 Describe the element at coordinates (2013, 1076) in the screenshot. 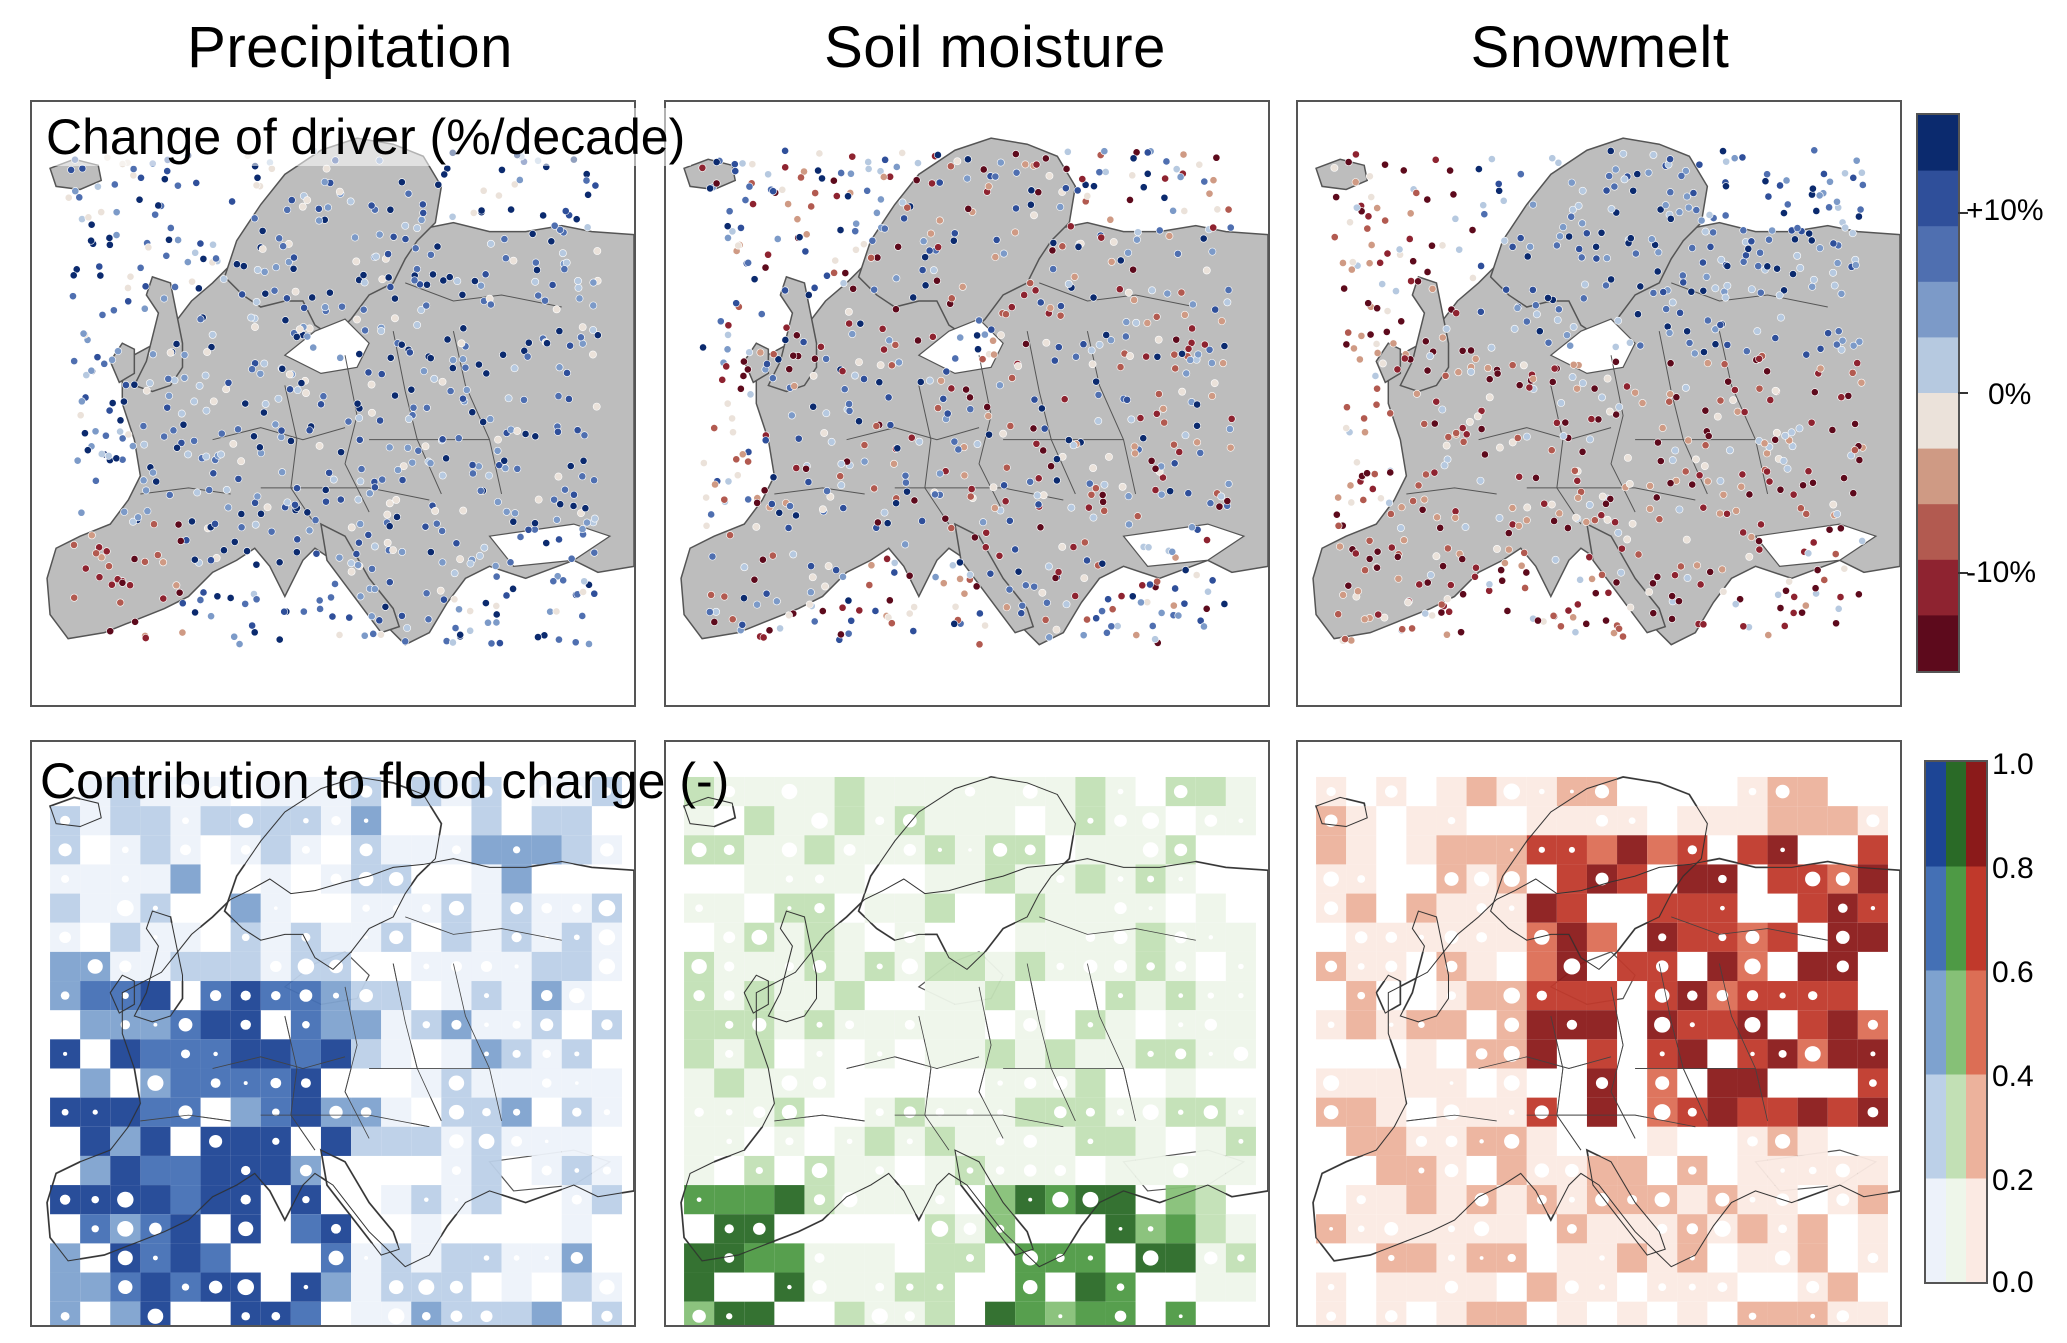

I see `colorbar-contribution-tick-0-4: 0.4` at that location.